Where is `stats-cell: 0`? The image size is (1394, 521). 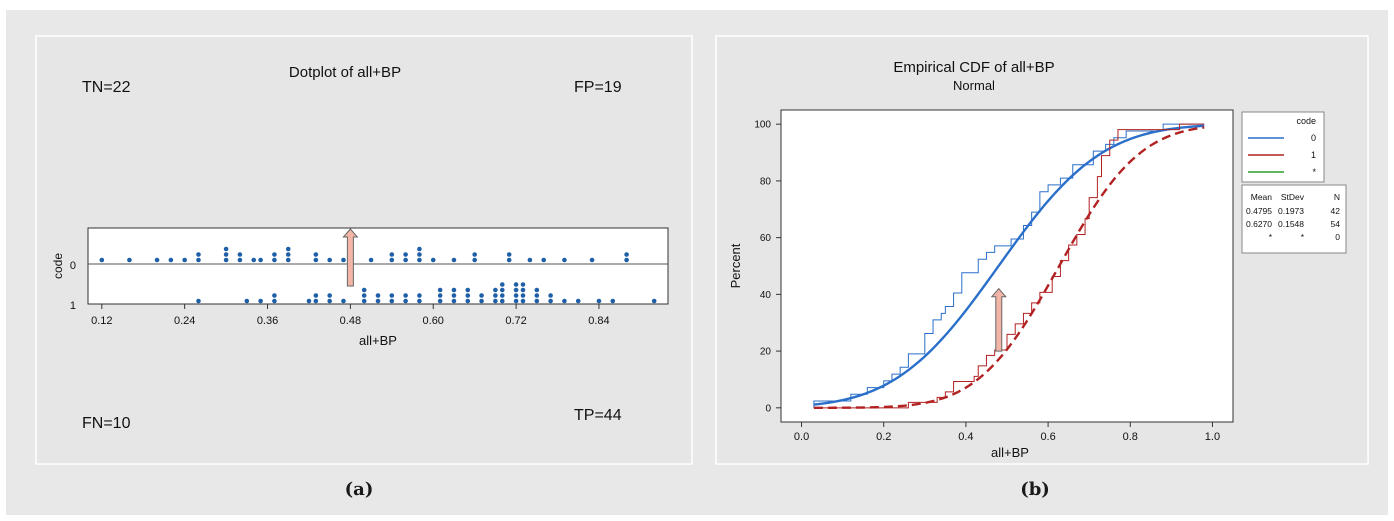
stats-cell: 0 is located at coordinates (1337, 237).